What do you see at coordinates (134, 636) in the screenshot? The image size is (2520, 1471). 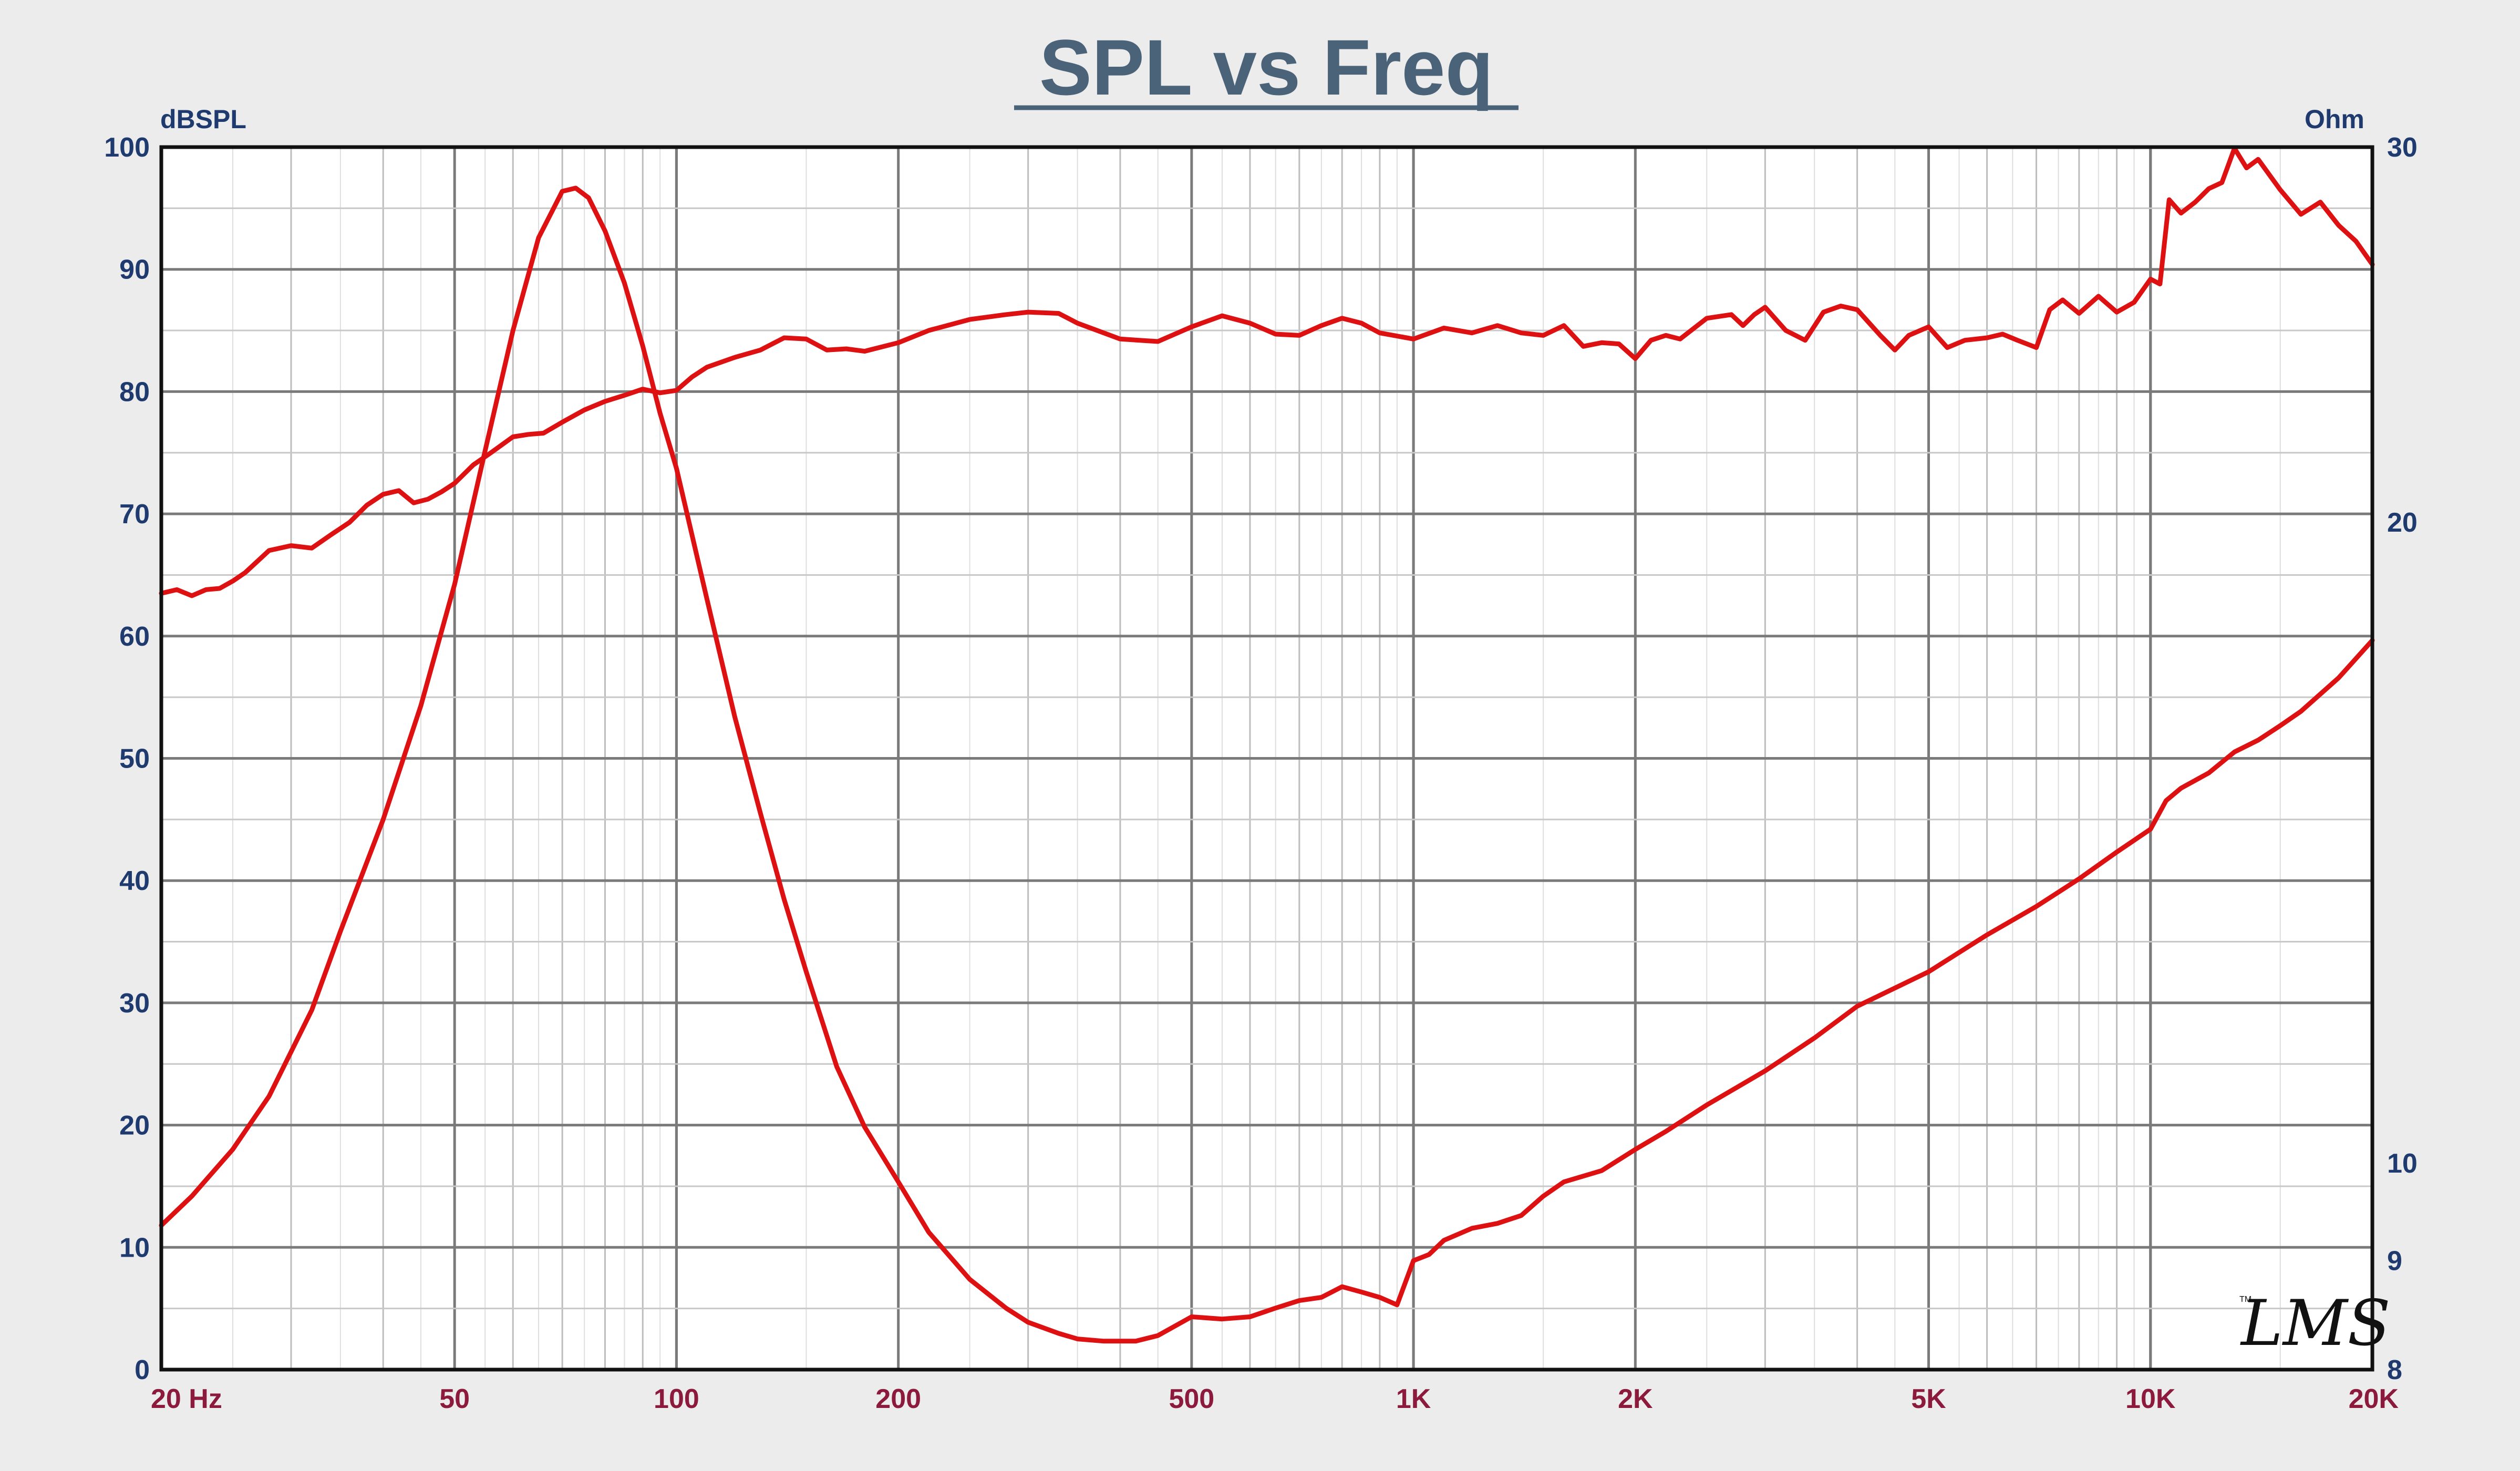 I see `left-tick-label: 60` at bounding box center [134, 636].